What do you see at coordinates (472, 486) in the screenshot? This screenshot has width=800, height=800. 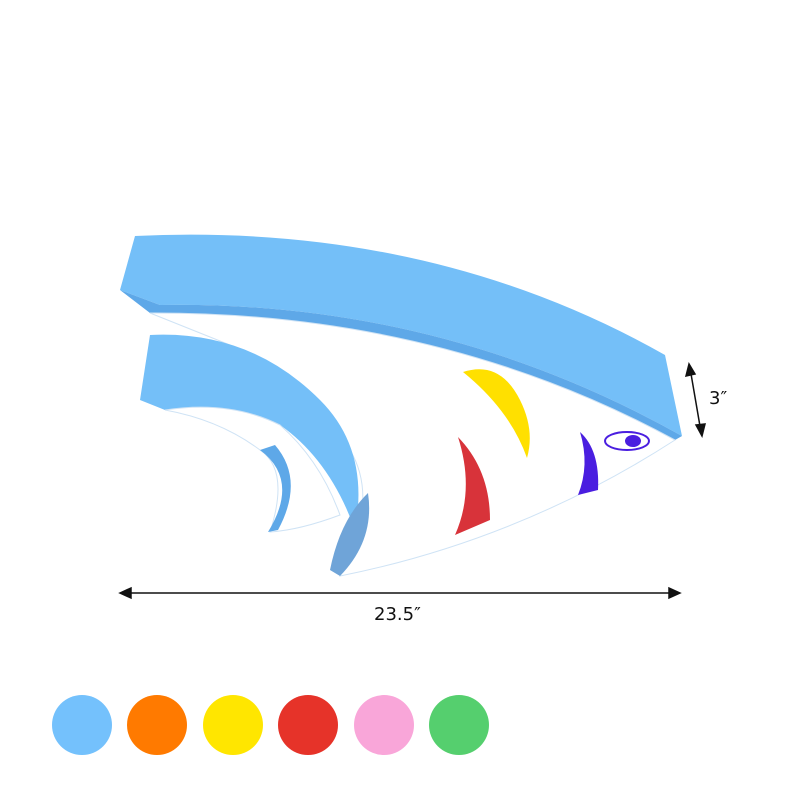 I see `red-stripe` at bounding box center [472, 486].